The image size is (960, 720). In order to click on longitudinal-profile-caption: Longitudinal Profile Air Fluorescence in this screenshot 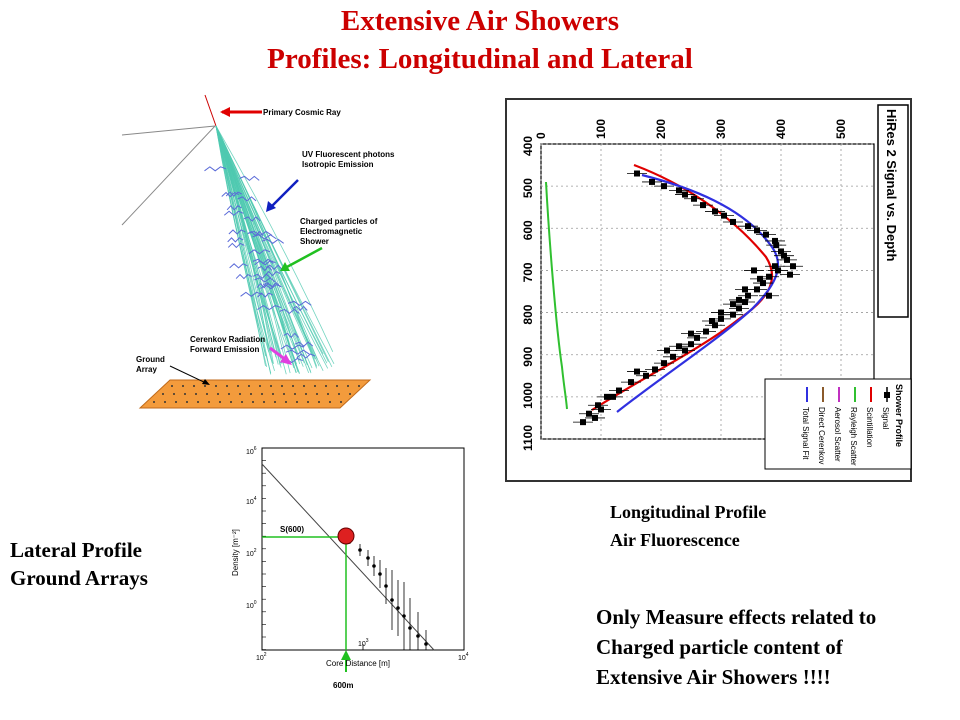, I will do `click(688, 526)`.